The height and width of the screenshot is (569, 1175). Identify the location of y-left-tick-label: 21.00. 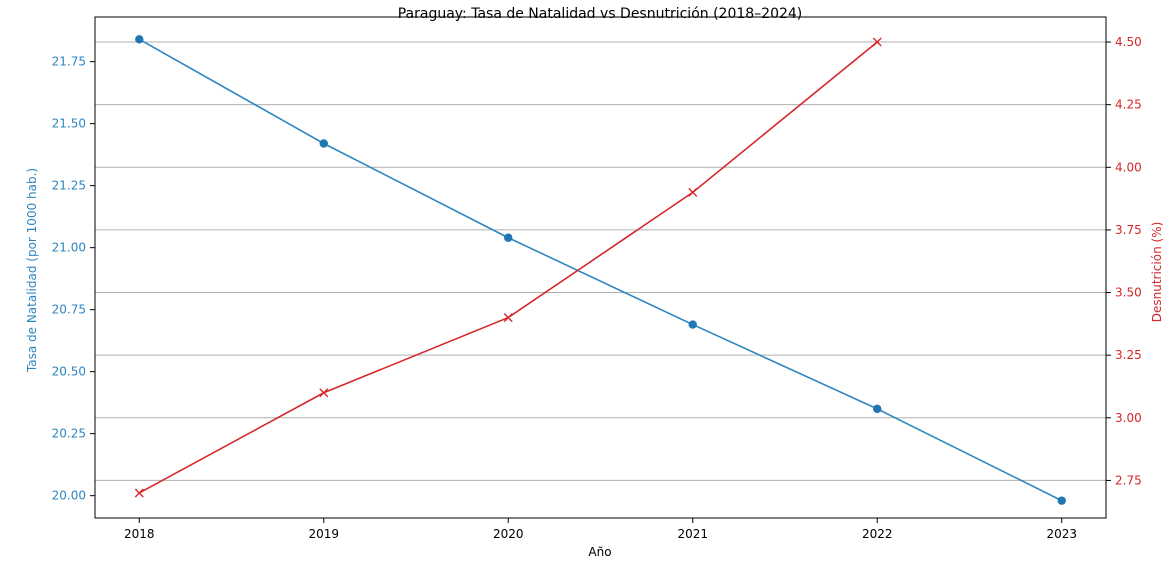
(69, 248).